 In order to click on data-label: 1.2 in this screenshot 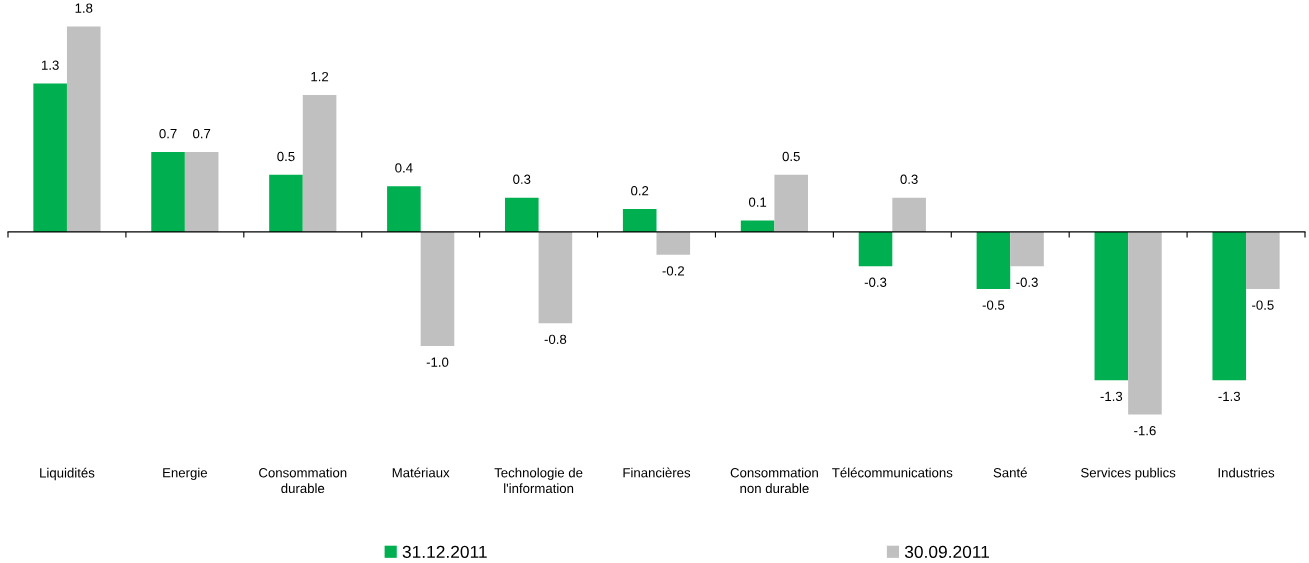, I will do `click(320, 76)`.